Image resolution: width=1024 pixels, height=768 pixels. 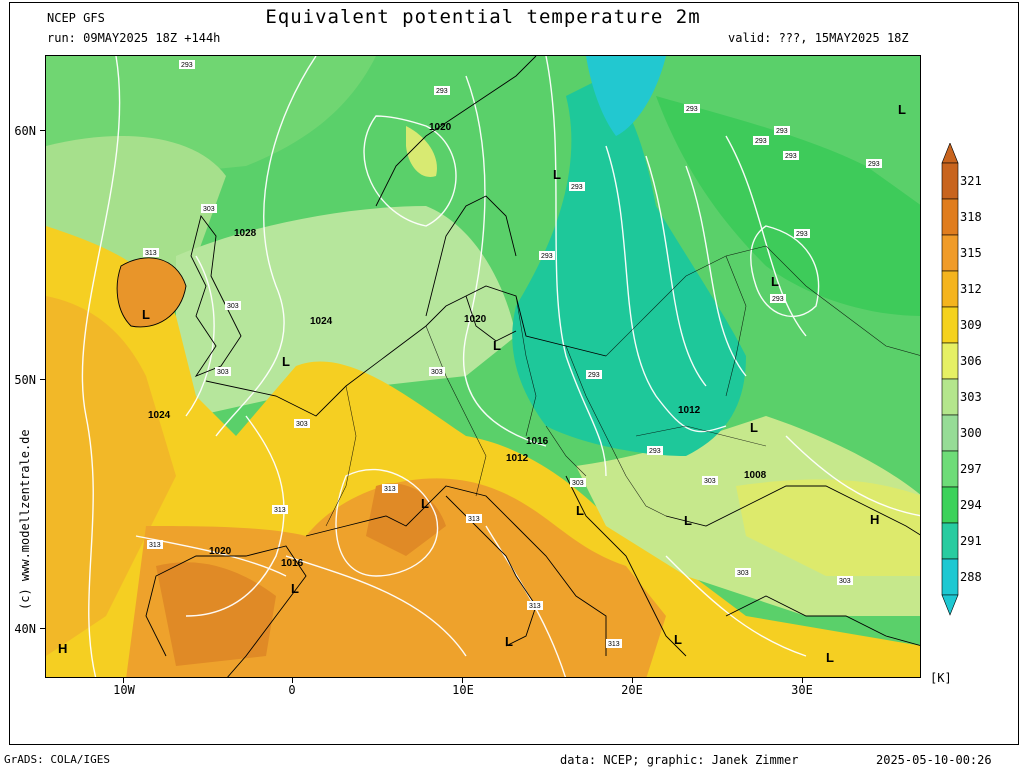 What do you see at coordinates (941, 678) in the screenshot?
I see `unit-label: [K]` at bounding box center [941, 678].